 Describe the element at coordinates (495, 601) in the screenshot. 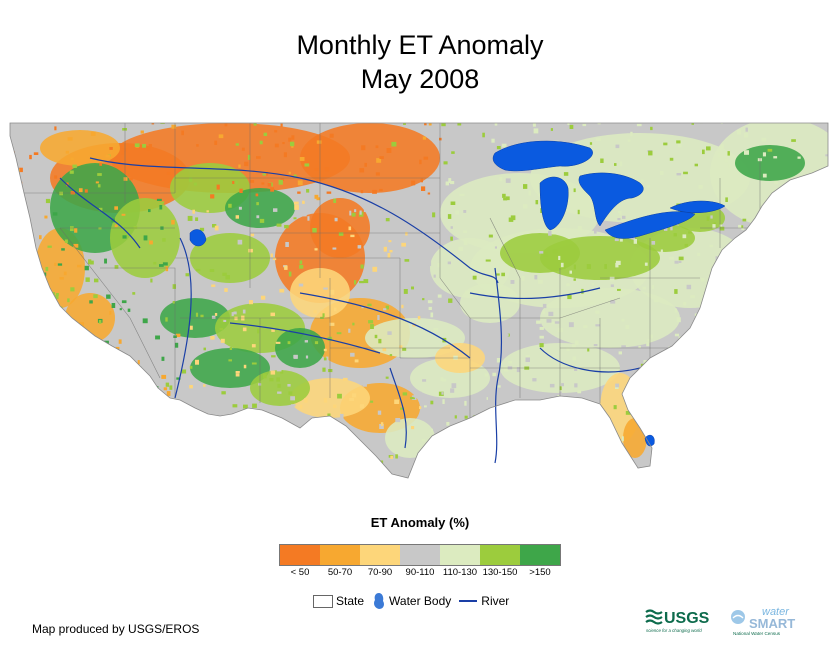

I see `legend-river-label: River` at that location.